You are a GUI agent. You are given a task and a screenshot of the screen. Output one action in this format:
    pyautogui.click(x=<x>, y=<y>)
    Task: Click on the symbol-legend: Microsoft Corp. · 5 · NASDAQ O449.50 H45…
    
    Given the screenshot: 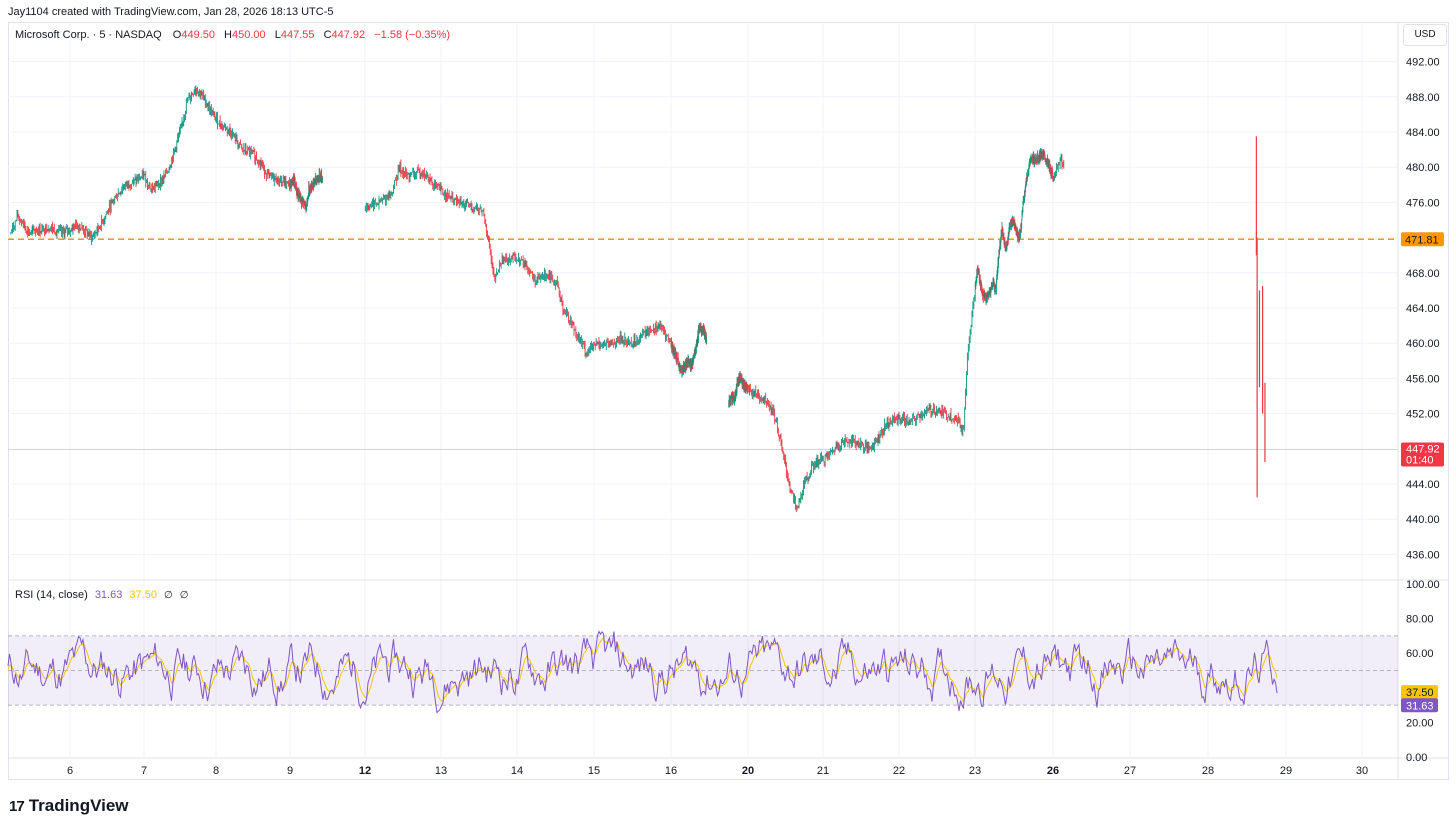 What is the action you would take?
    pyautogui.click(x=235, y=35)
    